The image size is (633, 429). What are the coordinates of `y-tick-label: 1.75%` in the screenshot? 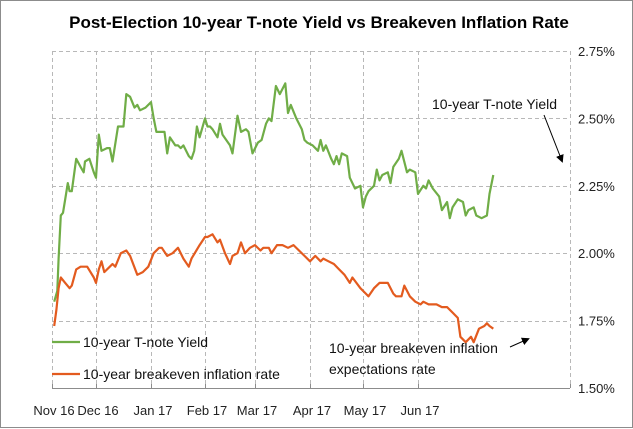 It's located at (596, 321).